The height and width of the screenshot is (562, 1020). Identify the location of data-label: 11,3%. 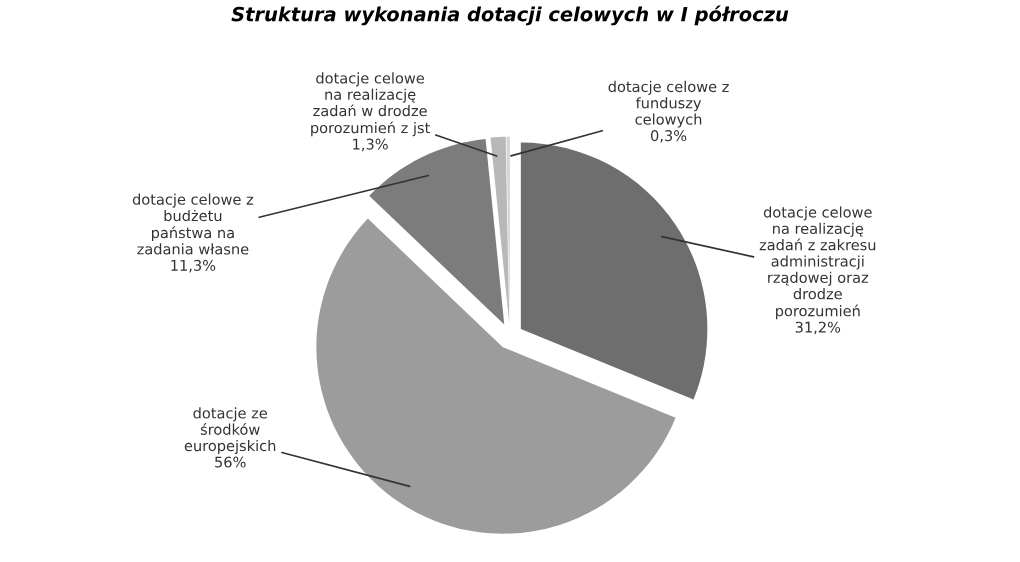
(193, 266).